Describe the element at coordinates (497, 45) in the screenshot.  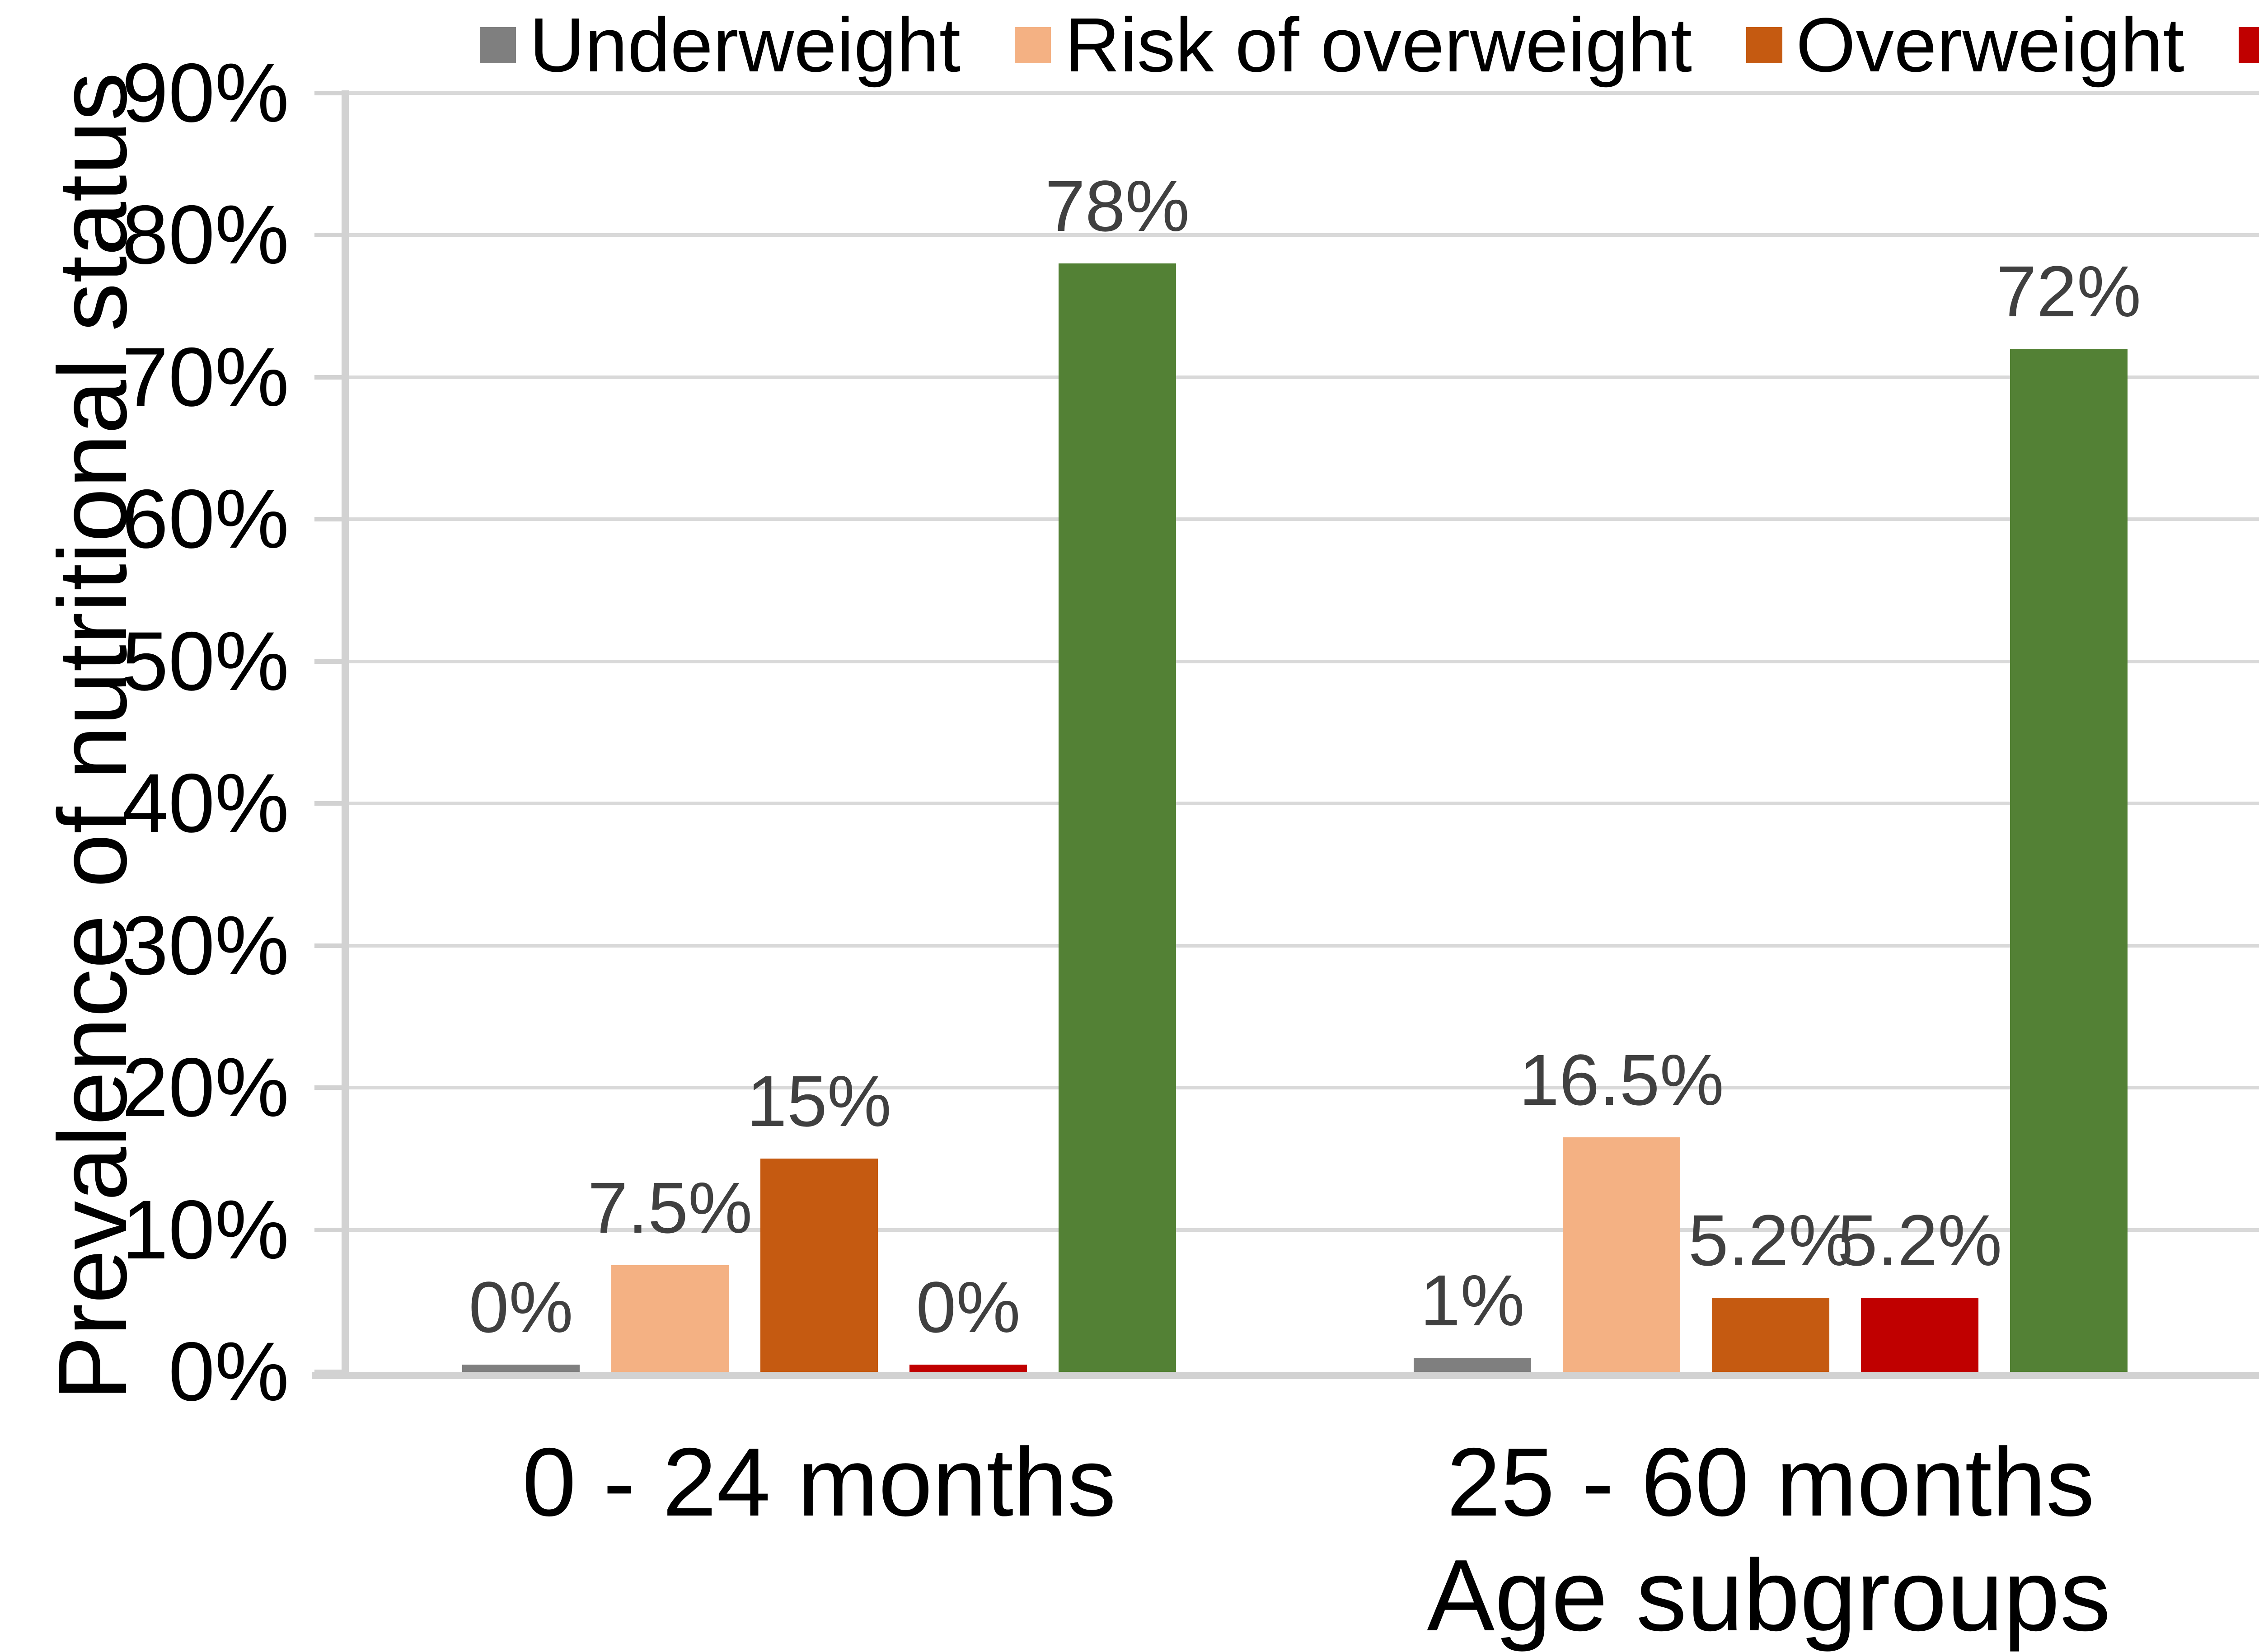
I see `legend-swatch-underweight` at that location.